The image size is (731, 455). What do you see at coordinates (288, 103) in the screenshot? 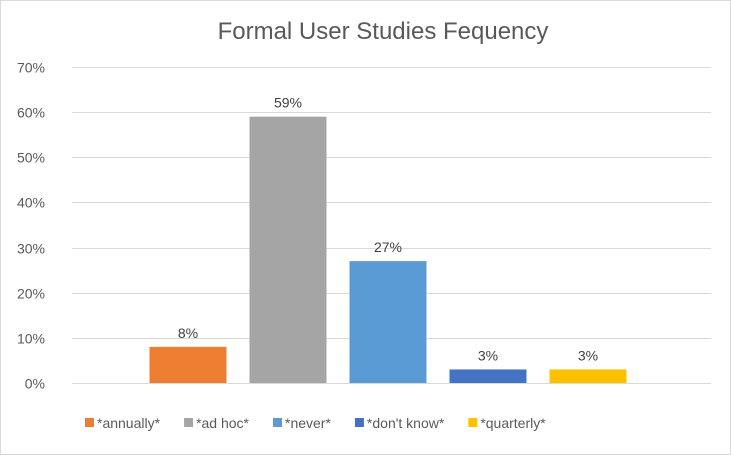
I see `data-label: 59%` at bounding box center [288, 103].